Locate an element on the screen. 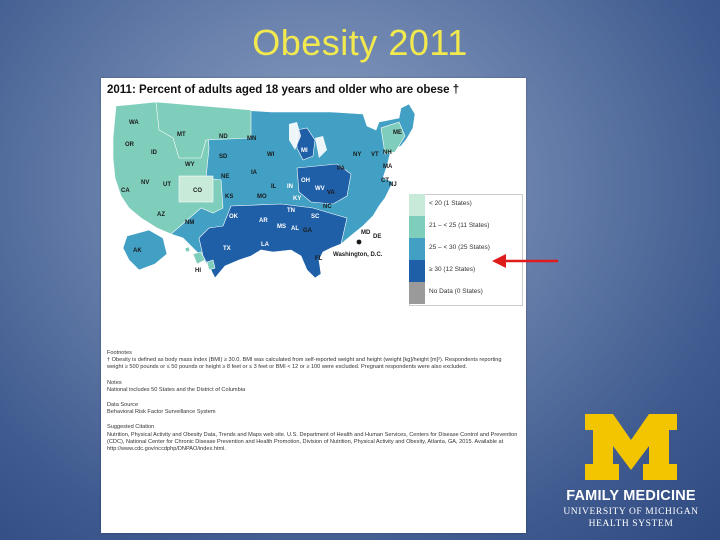 The width and height of the screenshot is (720, 540). state-label-oh: OH is located at coordinates (305, 181).